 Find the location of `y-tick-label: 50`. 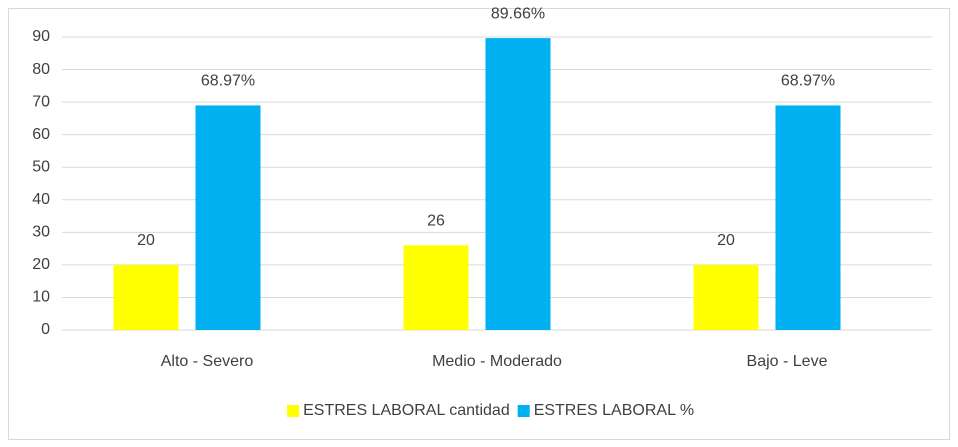

y-tick-label: 50 is located at coordinates (41, 166).